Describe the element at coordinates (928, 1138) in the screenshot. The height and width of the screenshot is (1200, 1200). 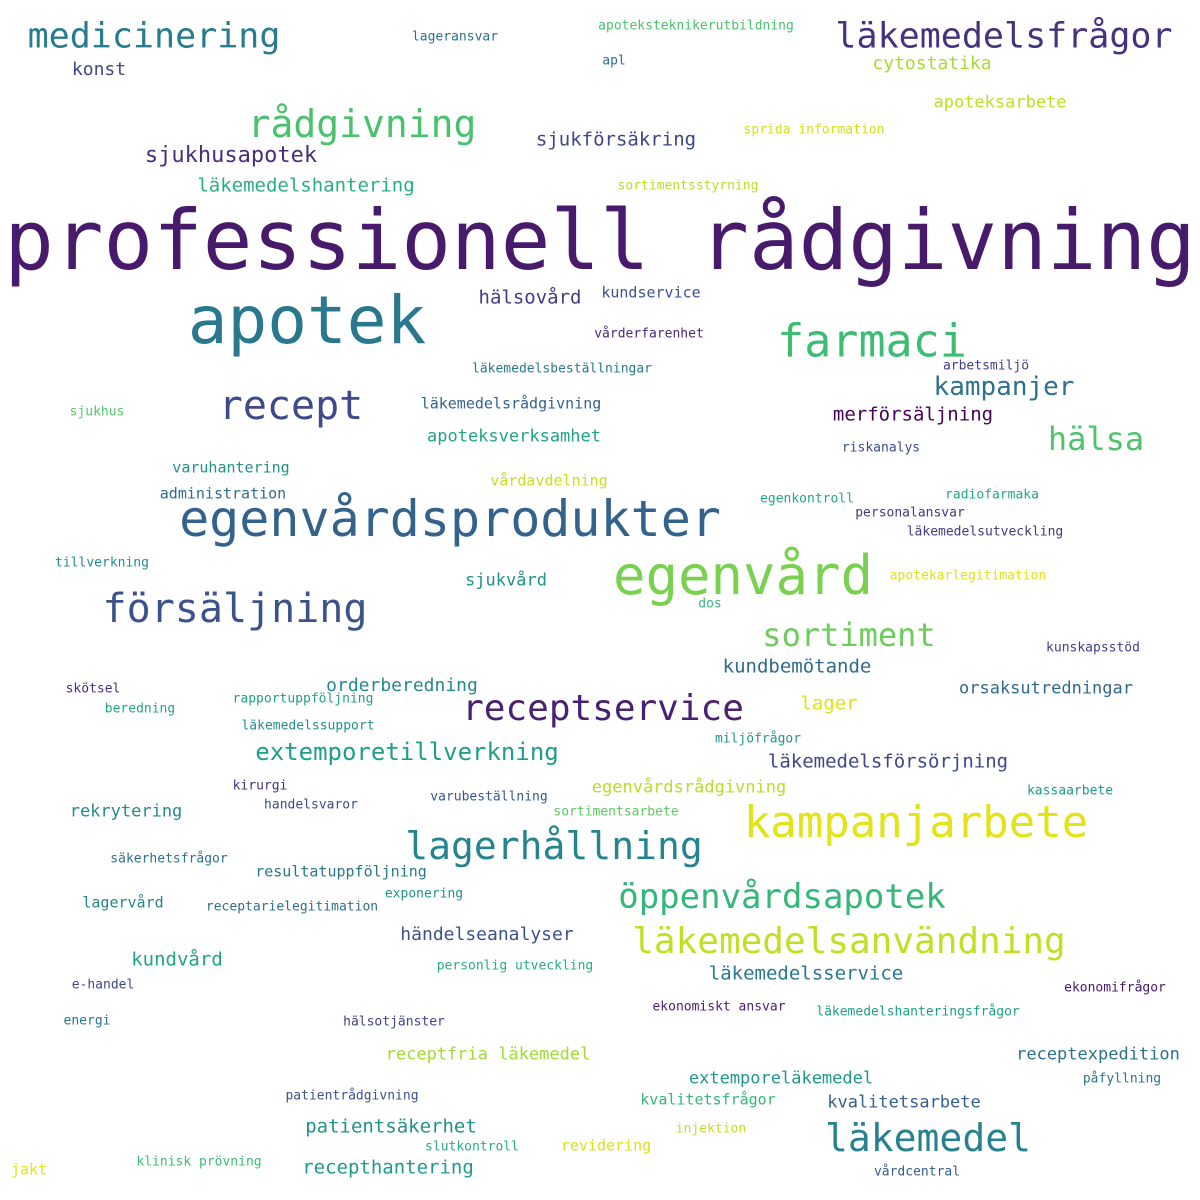
I see `word: läkemedel` at that location.